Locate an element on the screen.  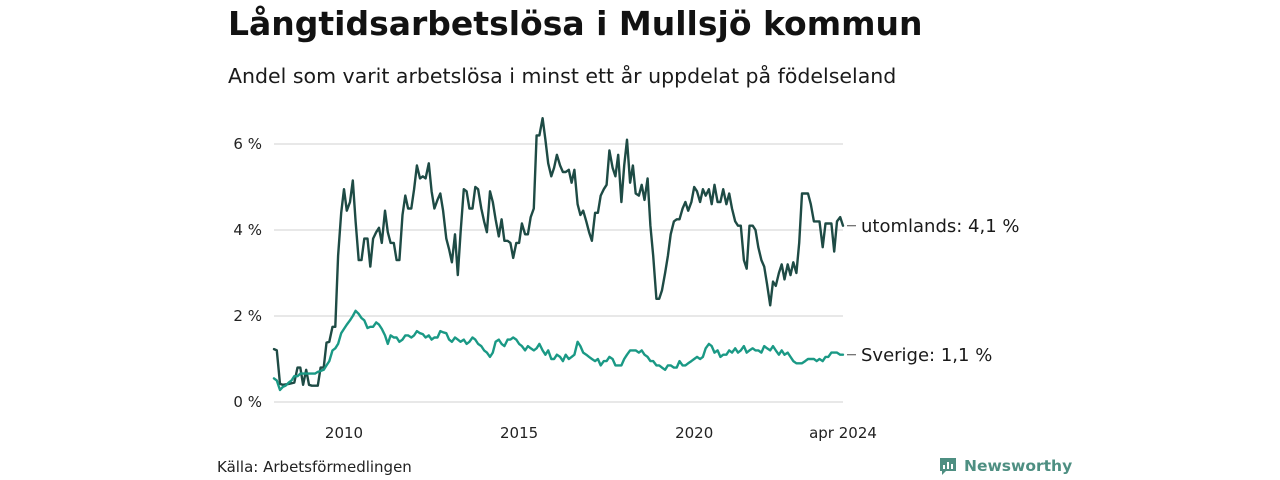
x-tick-label: 2010 is located at coordinates (344, 433).